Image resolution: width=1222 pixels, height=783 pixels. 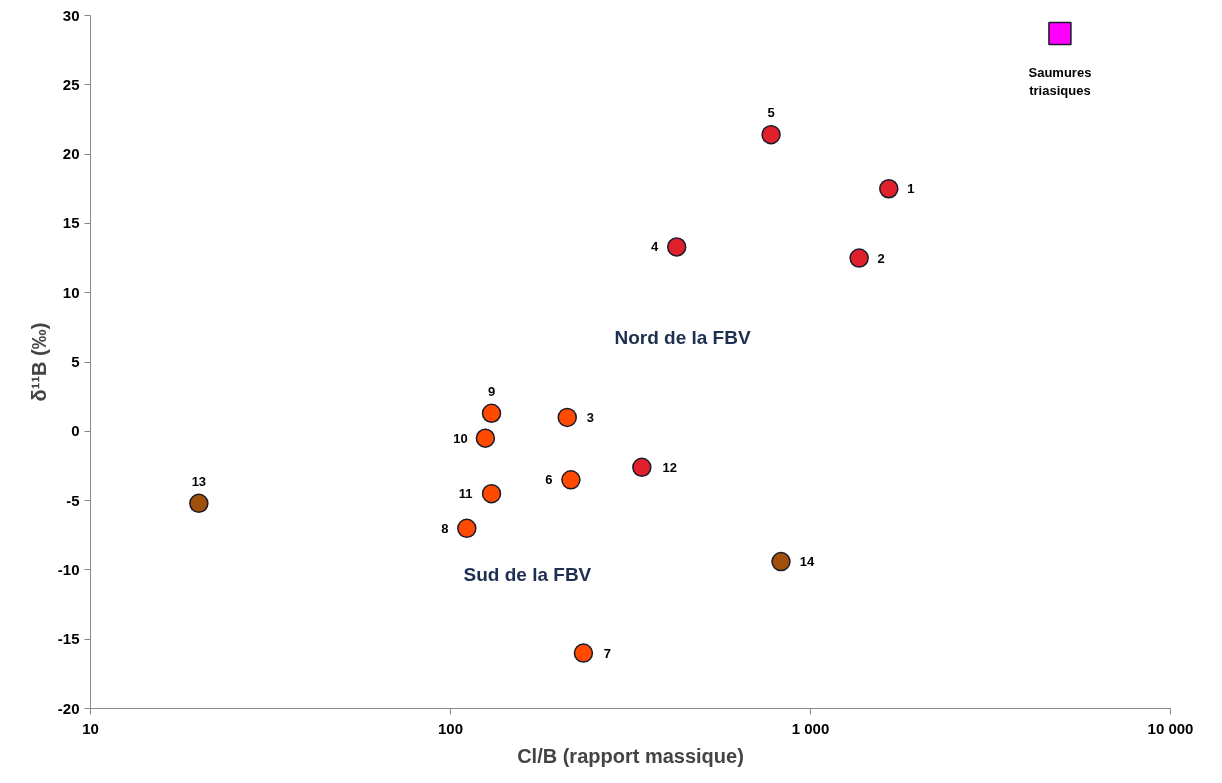 What do you see at coordinates (71, 223) in the screenshot?
I see `y-tick-label: 15` at bounding box center [71, 223].